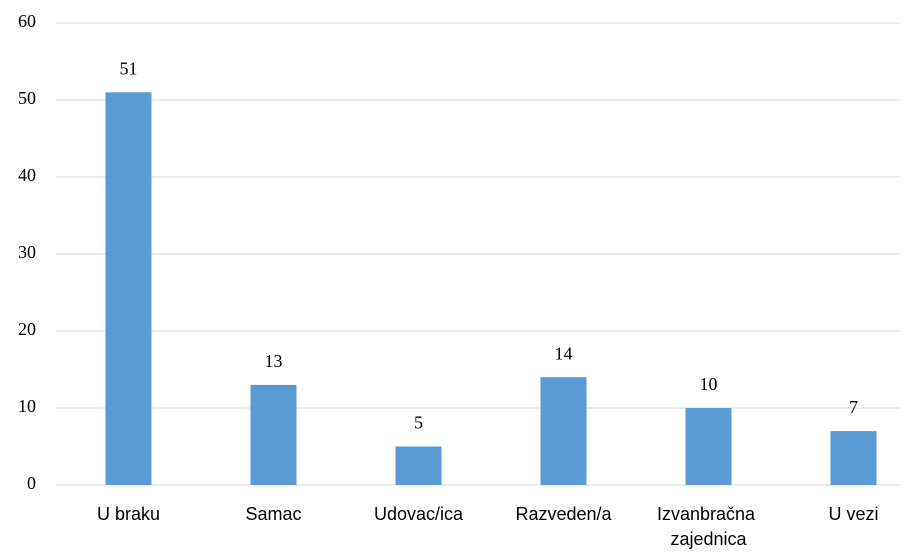 The height and width of the screenshot is (552, 915). I want to click on value-label: 10, so click(709, 384).